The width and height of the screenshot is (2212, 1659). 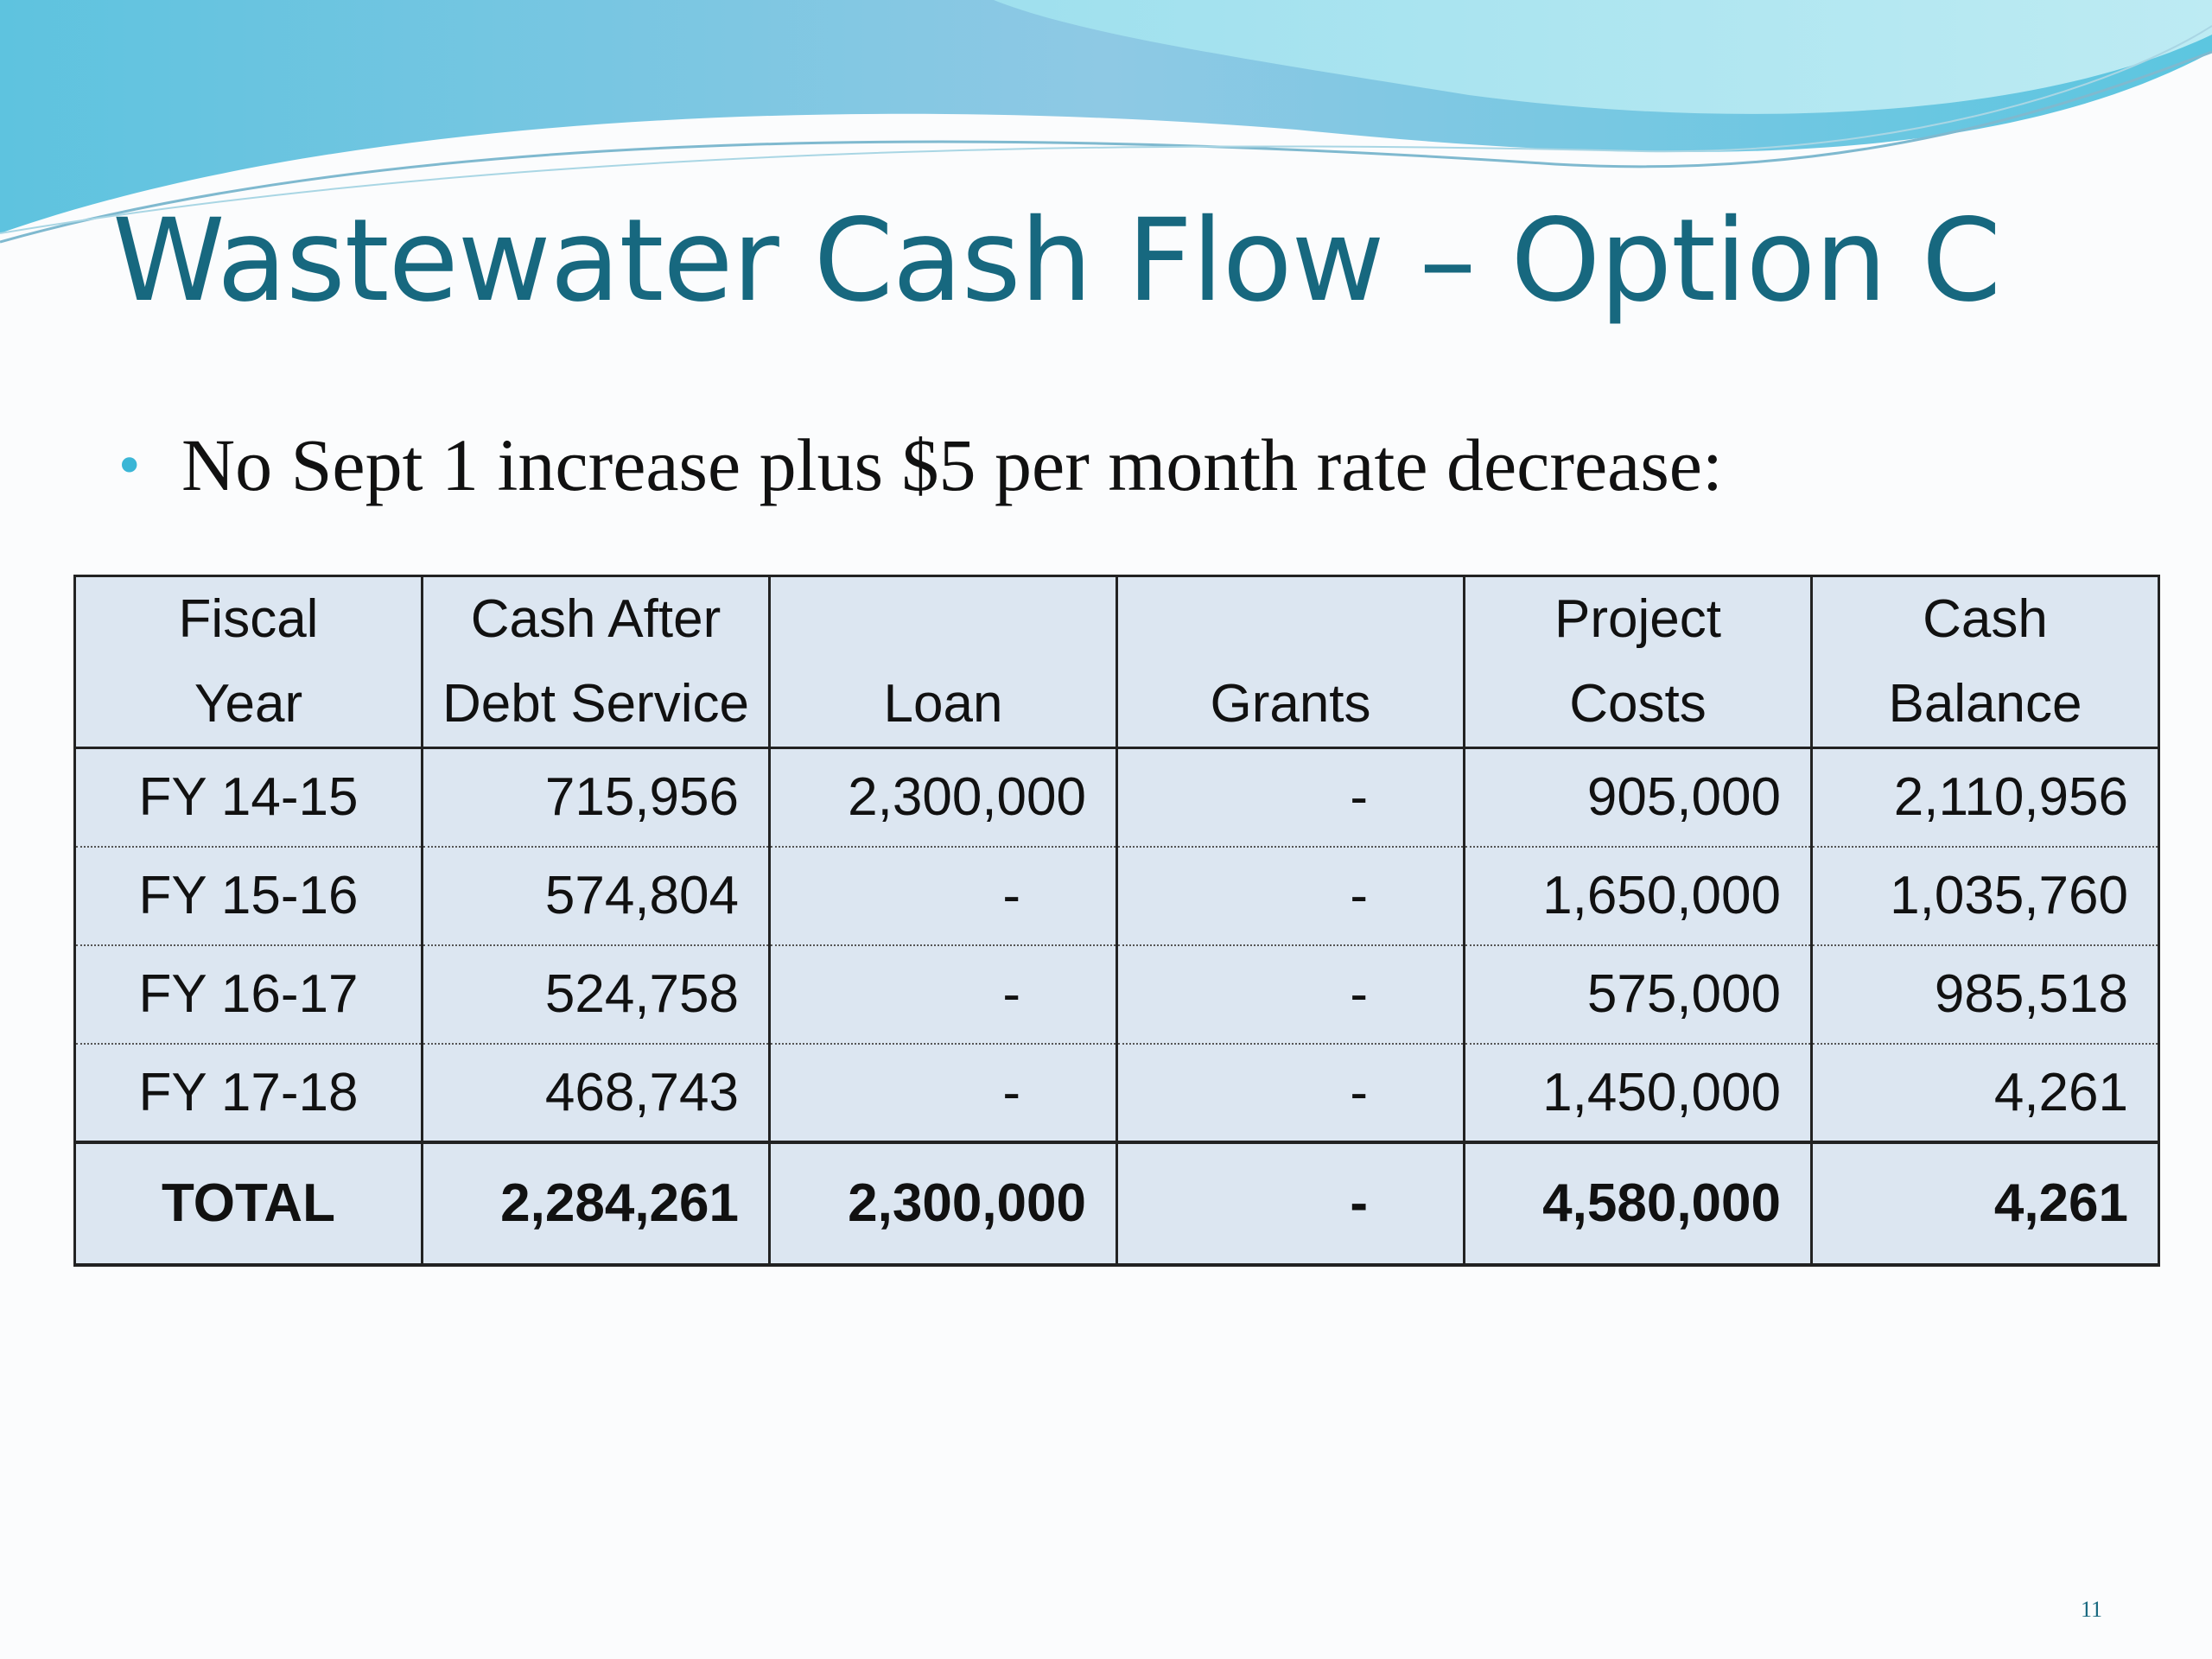 What do you see at coordinates (1638, 1093) in the screenshot?
I see `table-cell: 1,450,000` at bounding box center [1638, 1093].